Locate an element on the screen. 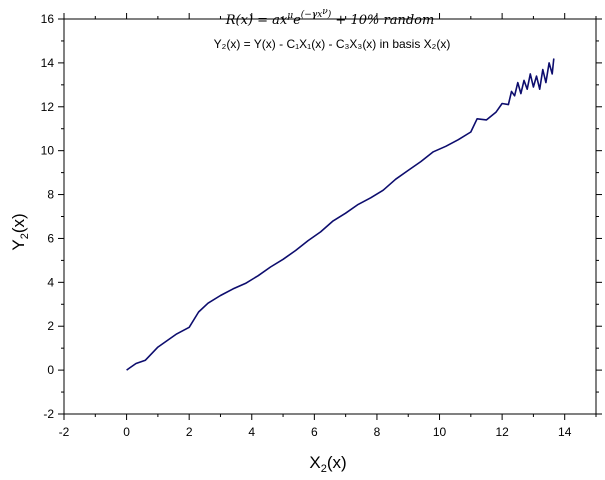  y-tick-label: 14 is located at coordinates (48, 63).